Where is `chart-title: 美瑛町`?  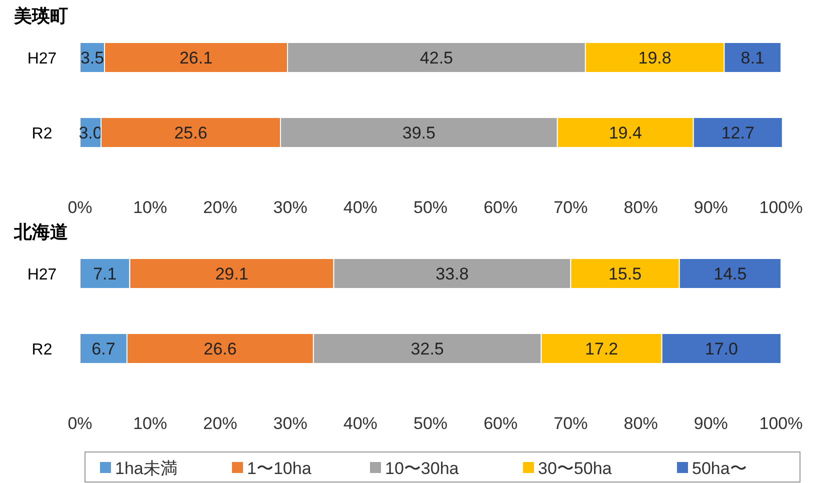
chart-title: 美瑛町 is located at coordinates (40, 16).